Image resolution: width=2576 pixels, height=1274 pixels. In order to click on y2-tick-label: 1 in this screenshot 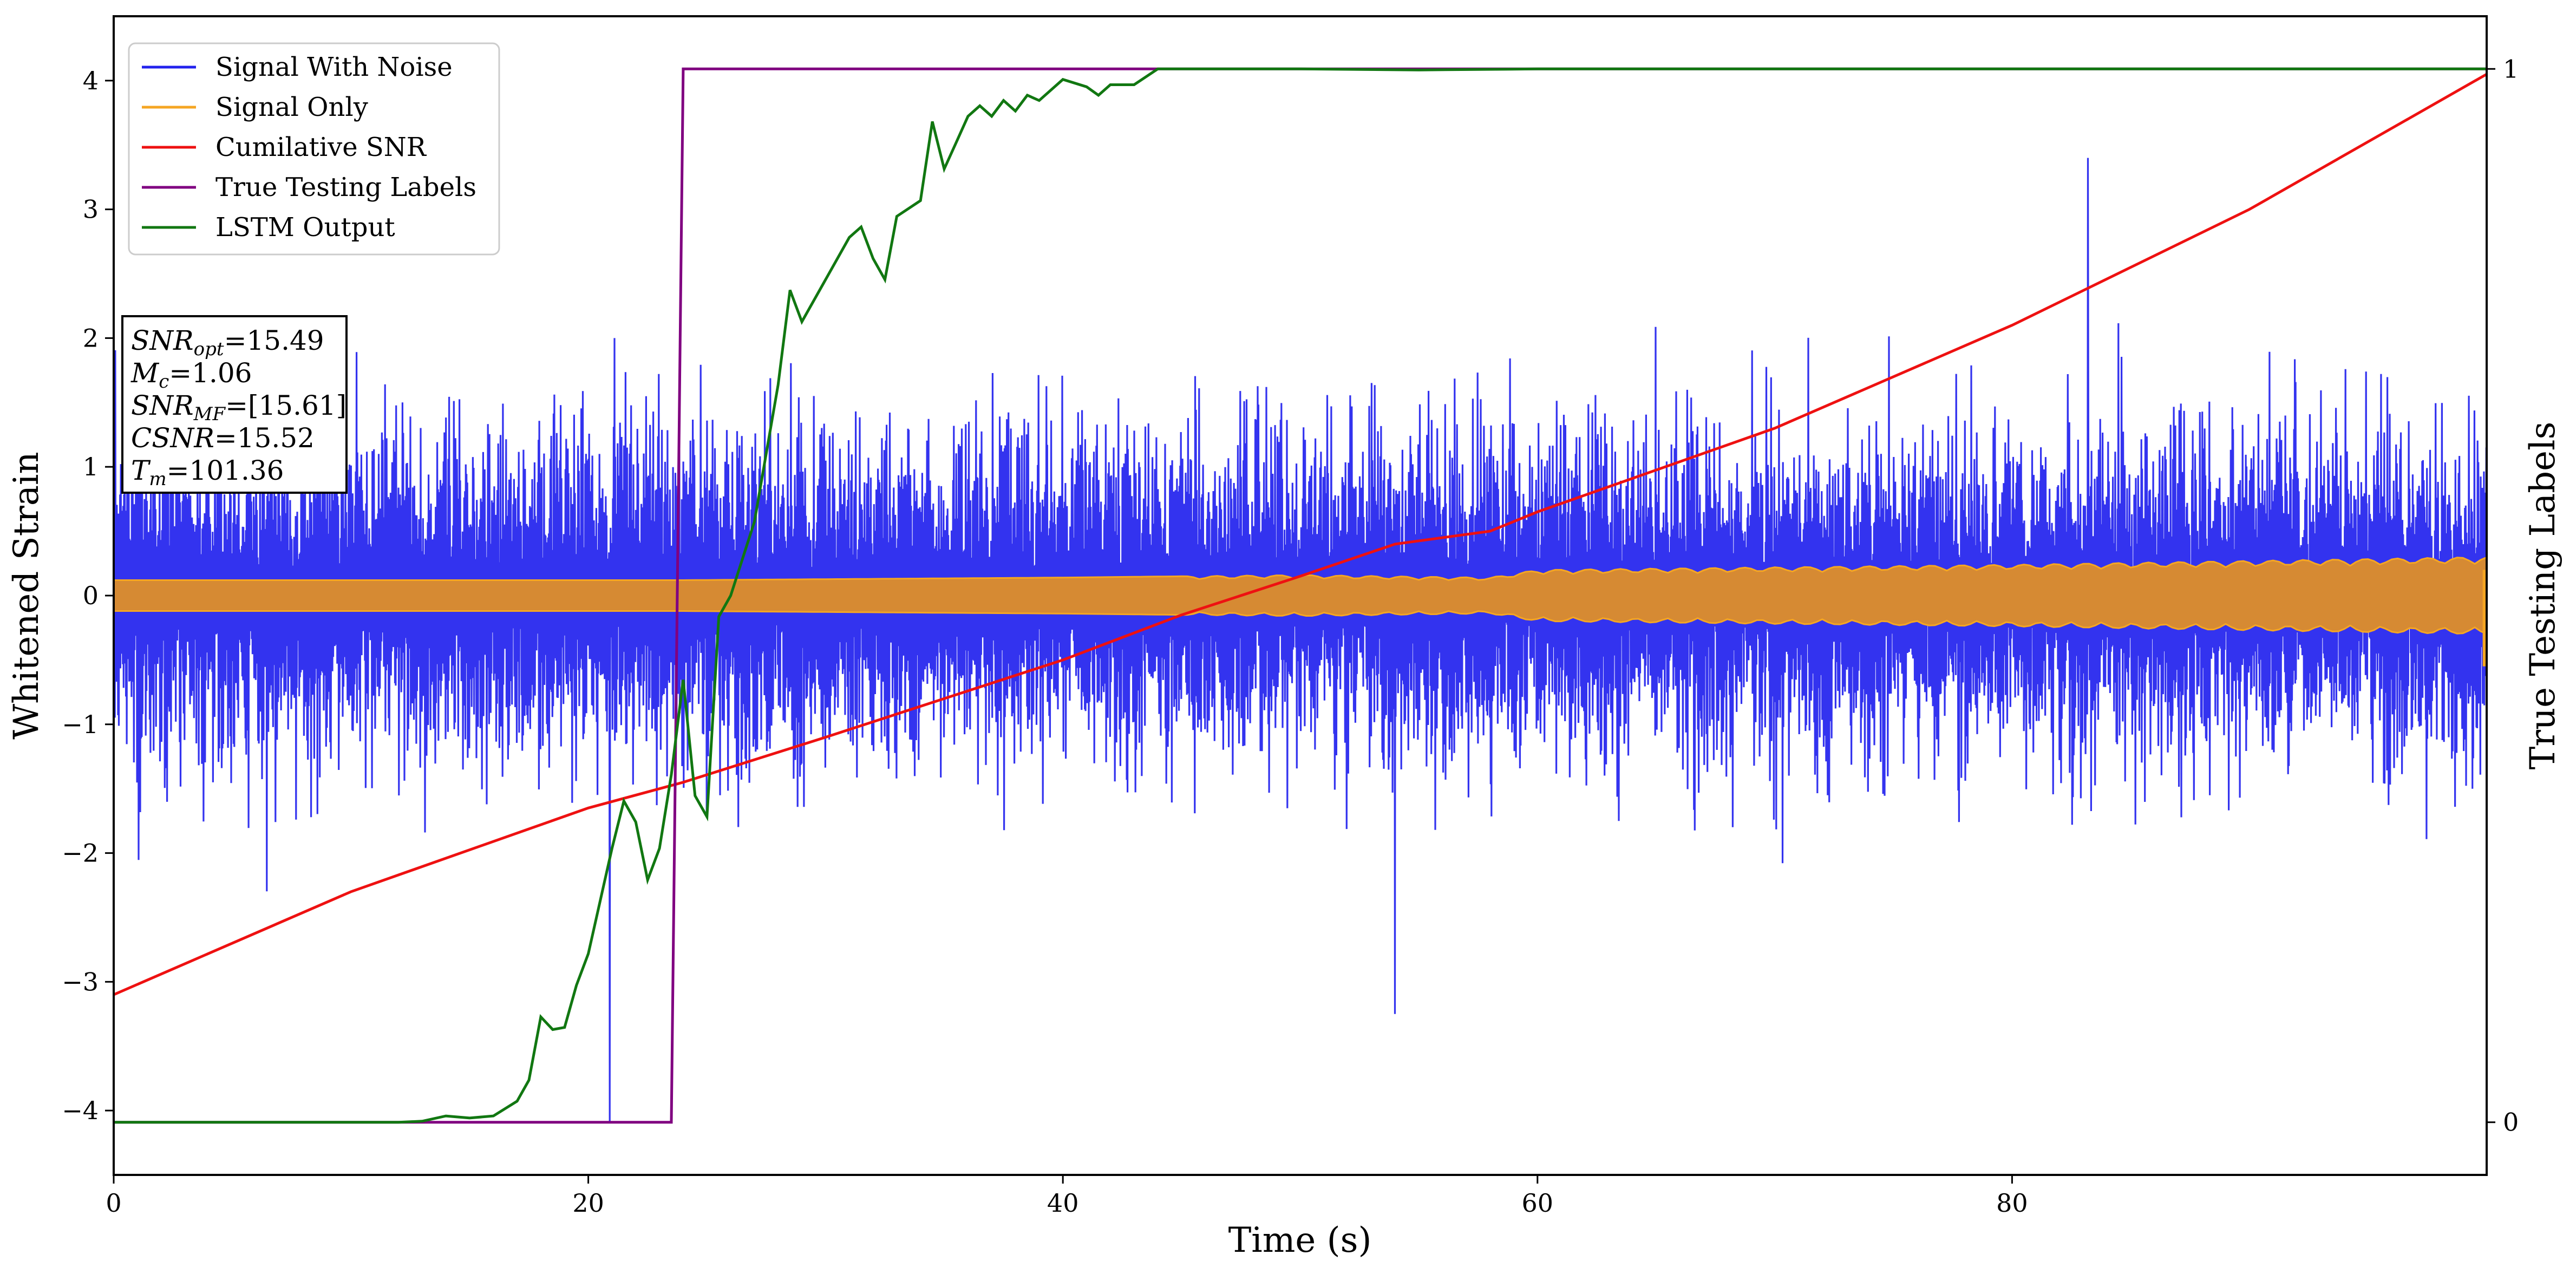, I will do `click(2511, 68)`.